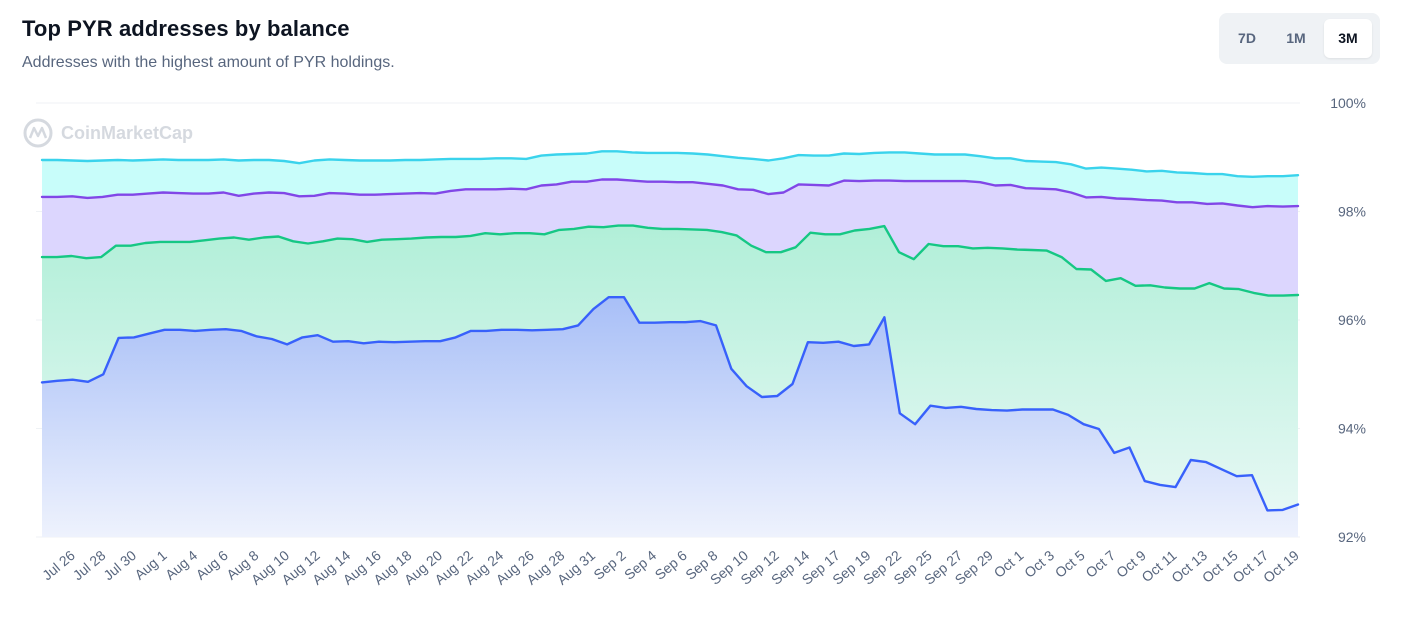 This screenshot has width=1417, height=633. I want to click on x-tick-label: Oct 5, so click(1070, 564).